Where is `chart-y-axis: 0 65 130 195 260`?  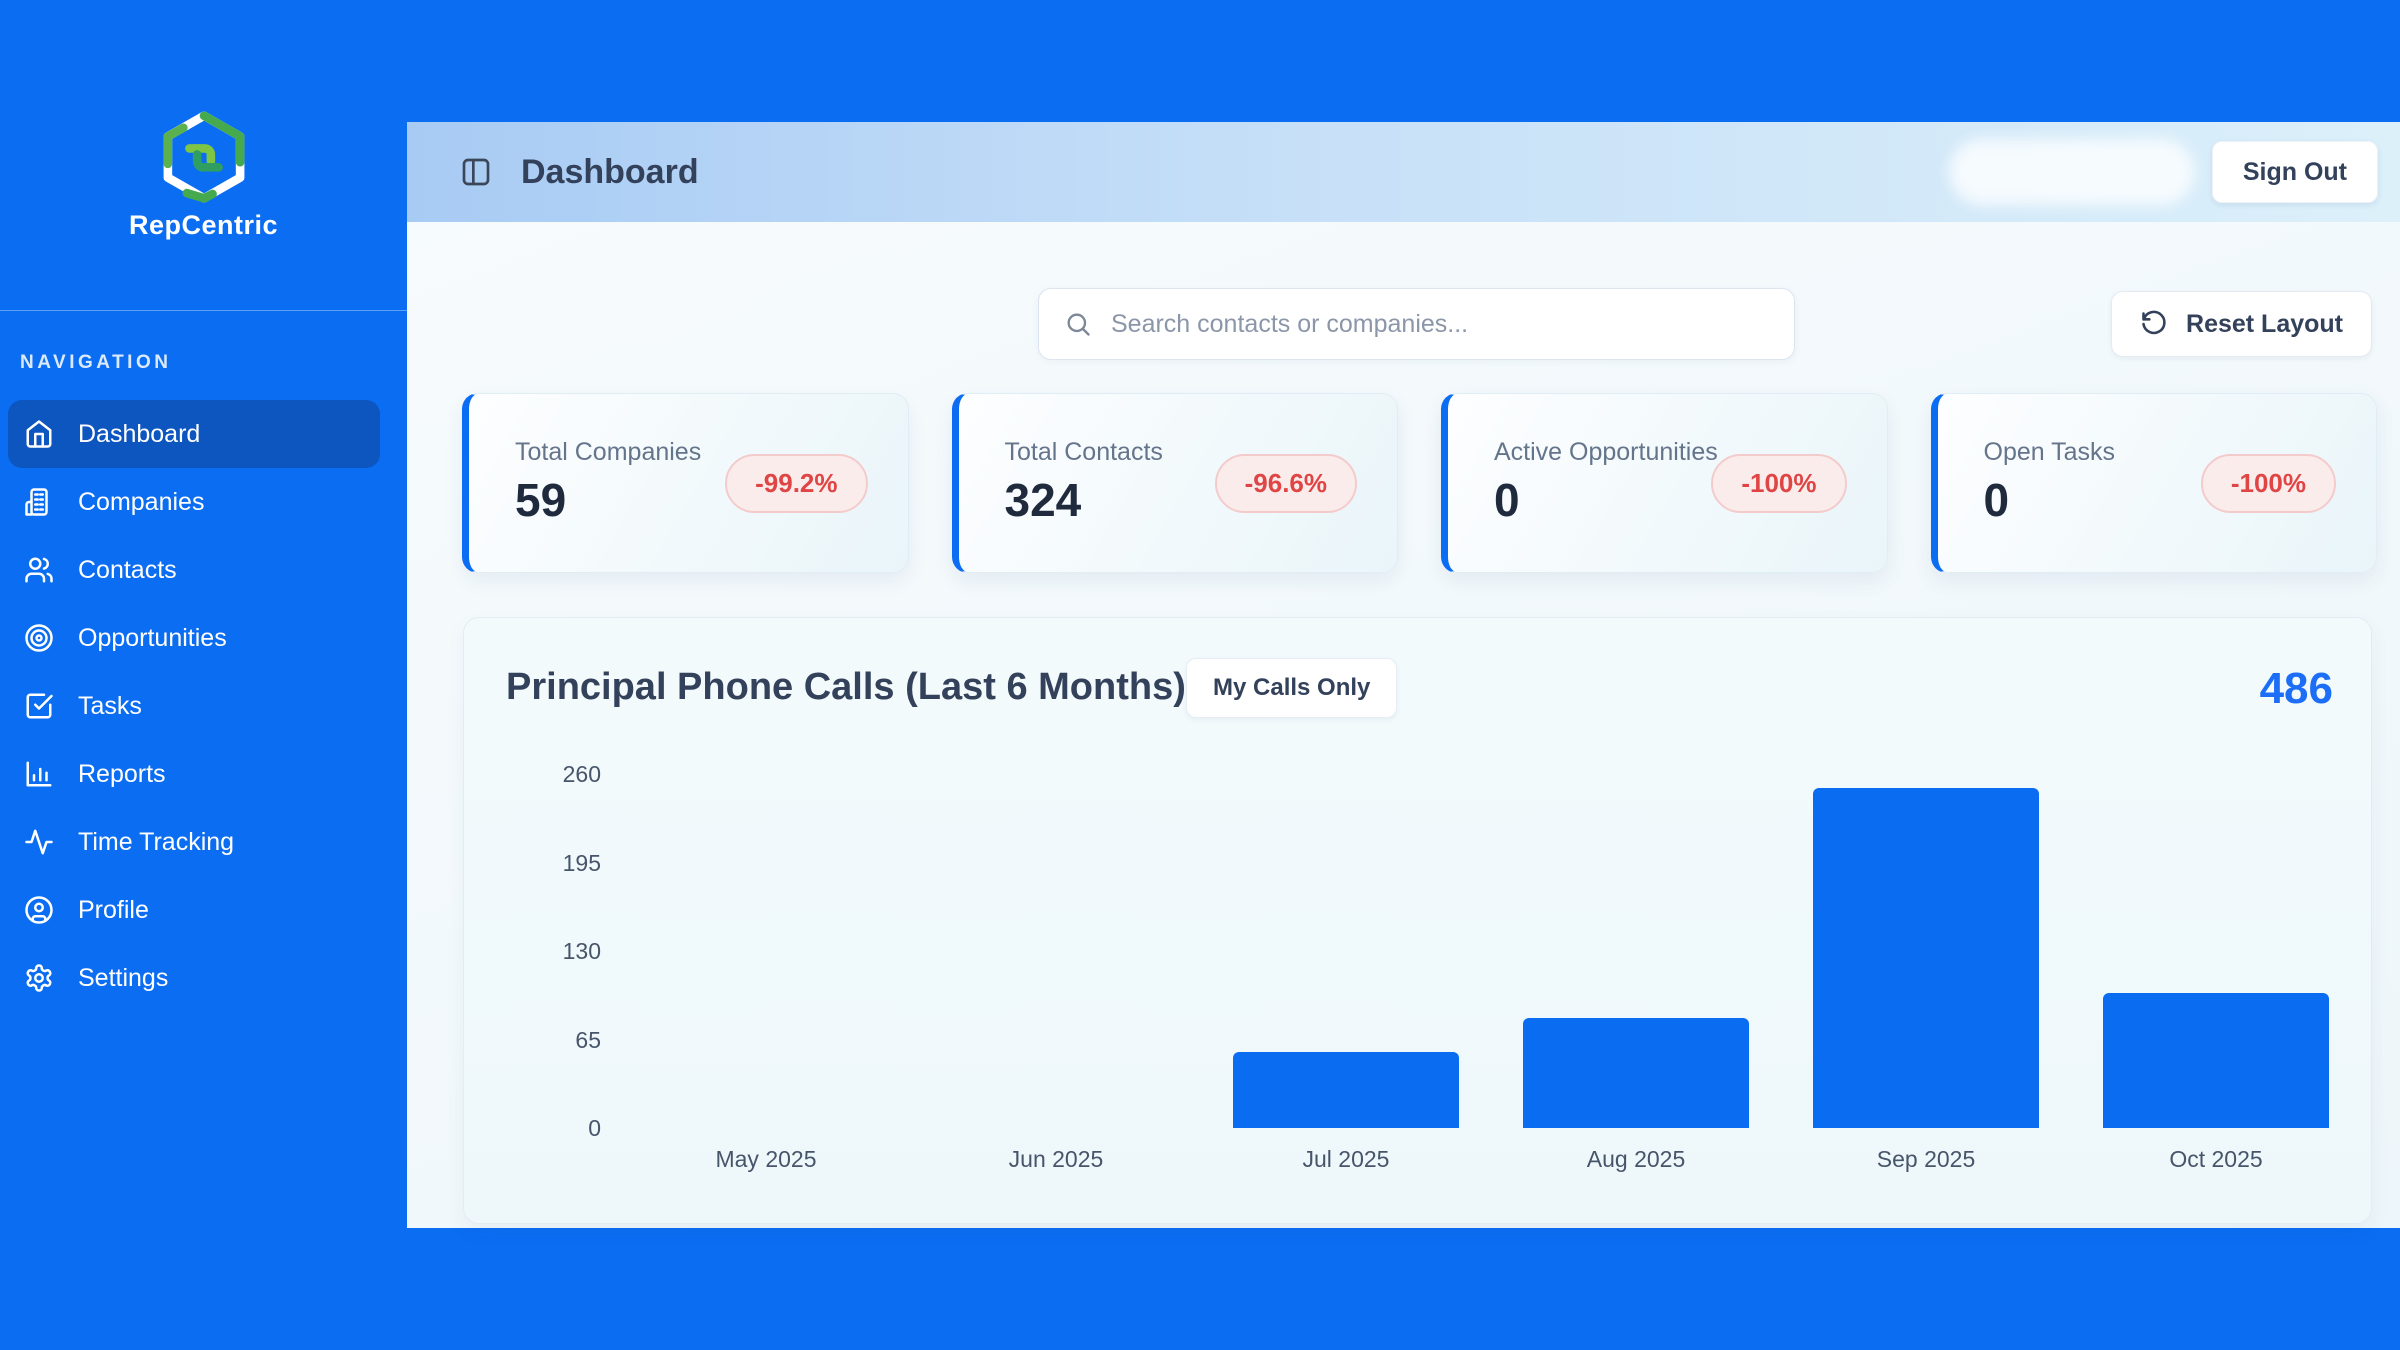
chart-y-axis: 0 65 130 195 260 is located at coordinates (532, 920).